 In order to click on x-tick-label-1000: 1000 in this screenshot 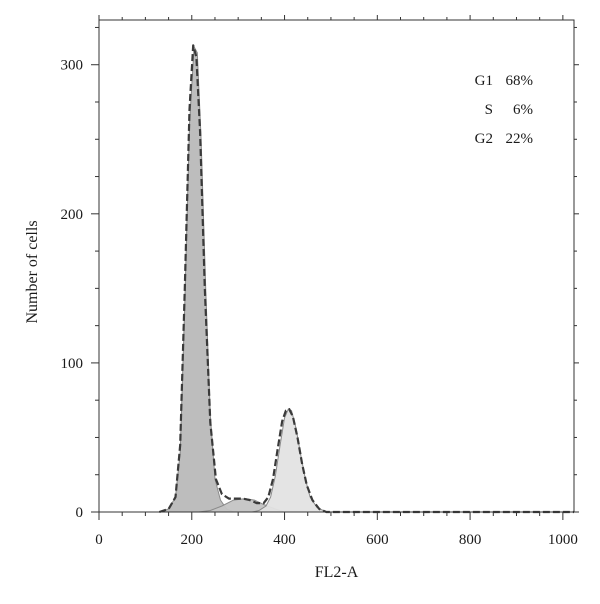, I will do `click(563, 540)`.